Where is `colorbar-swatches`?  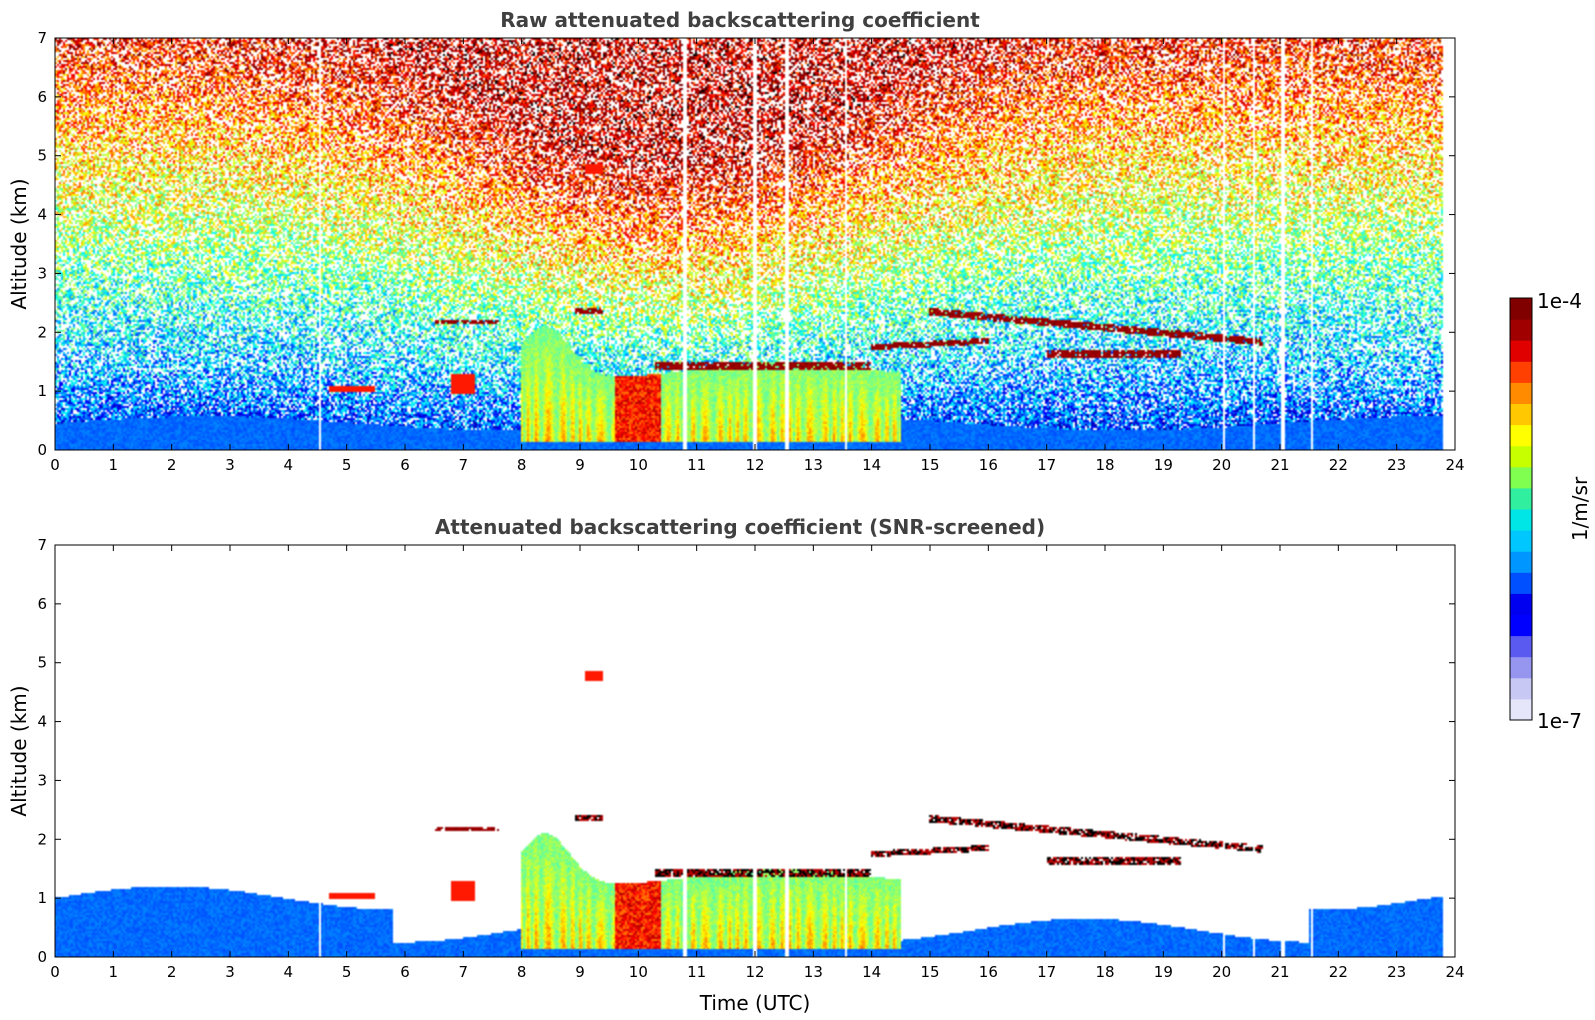 colorbar-swatches is located at coordinates (1521, 509).